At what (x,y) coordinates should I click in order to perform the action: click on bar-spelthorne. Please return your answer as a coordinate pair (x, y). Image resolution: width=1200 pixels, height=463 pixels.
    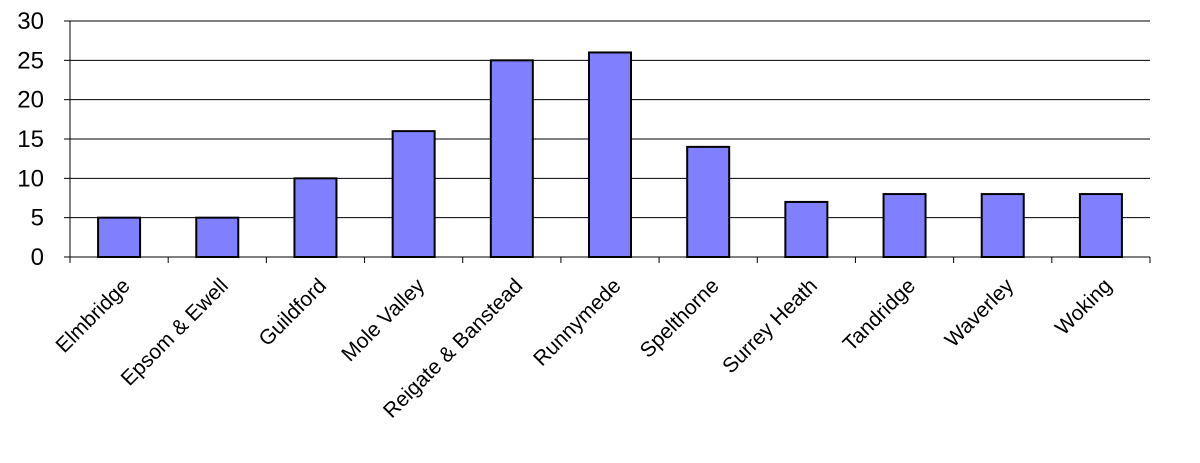
    Looking at the image, I should click on (708, 201).